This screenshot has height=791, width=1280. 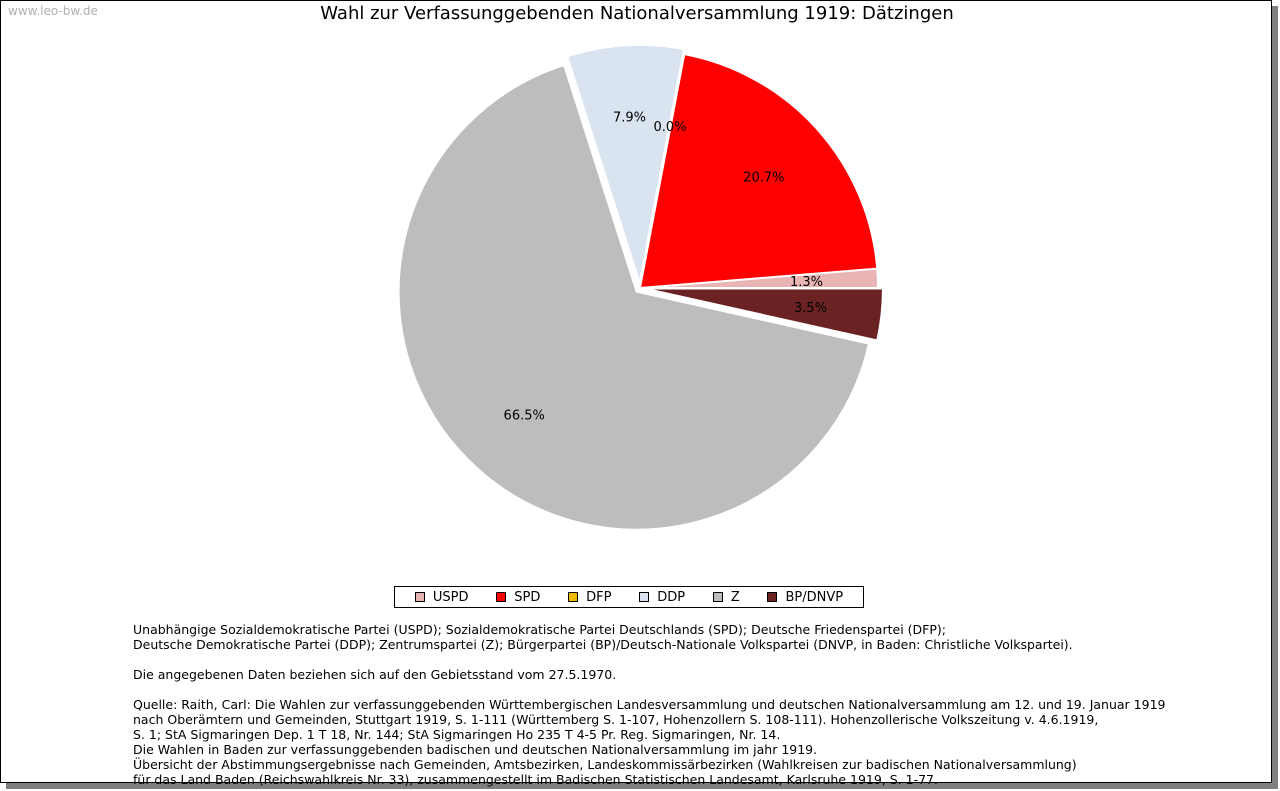 I want to click on legend-label: USPD, so click(x=450, y=597).